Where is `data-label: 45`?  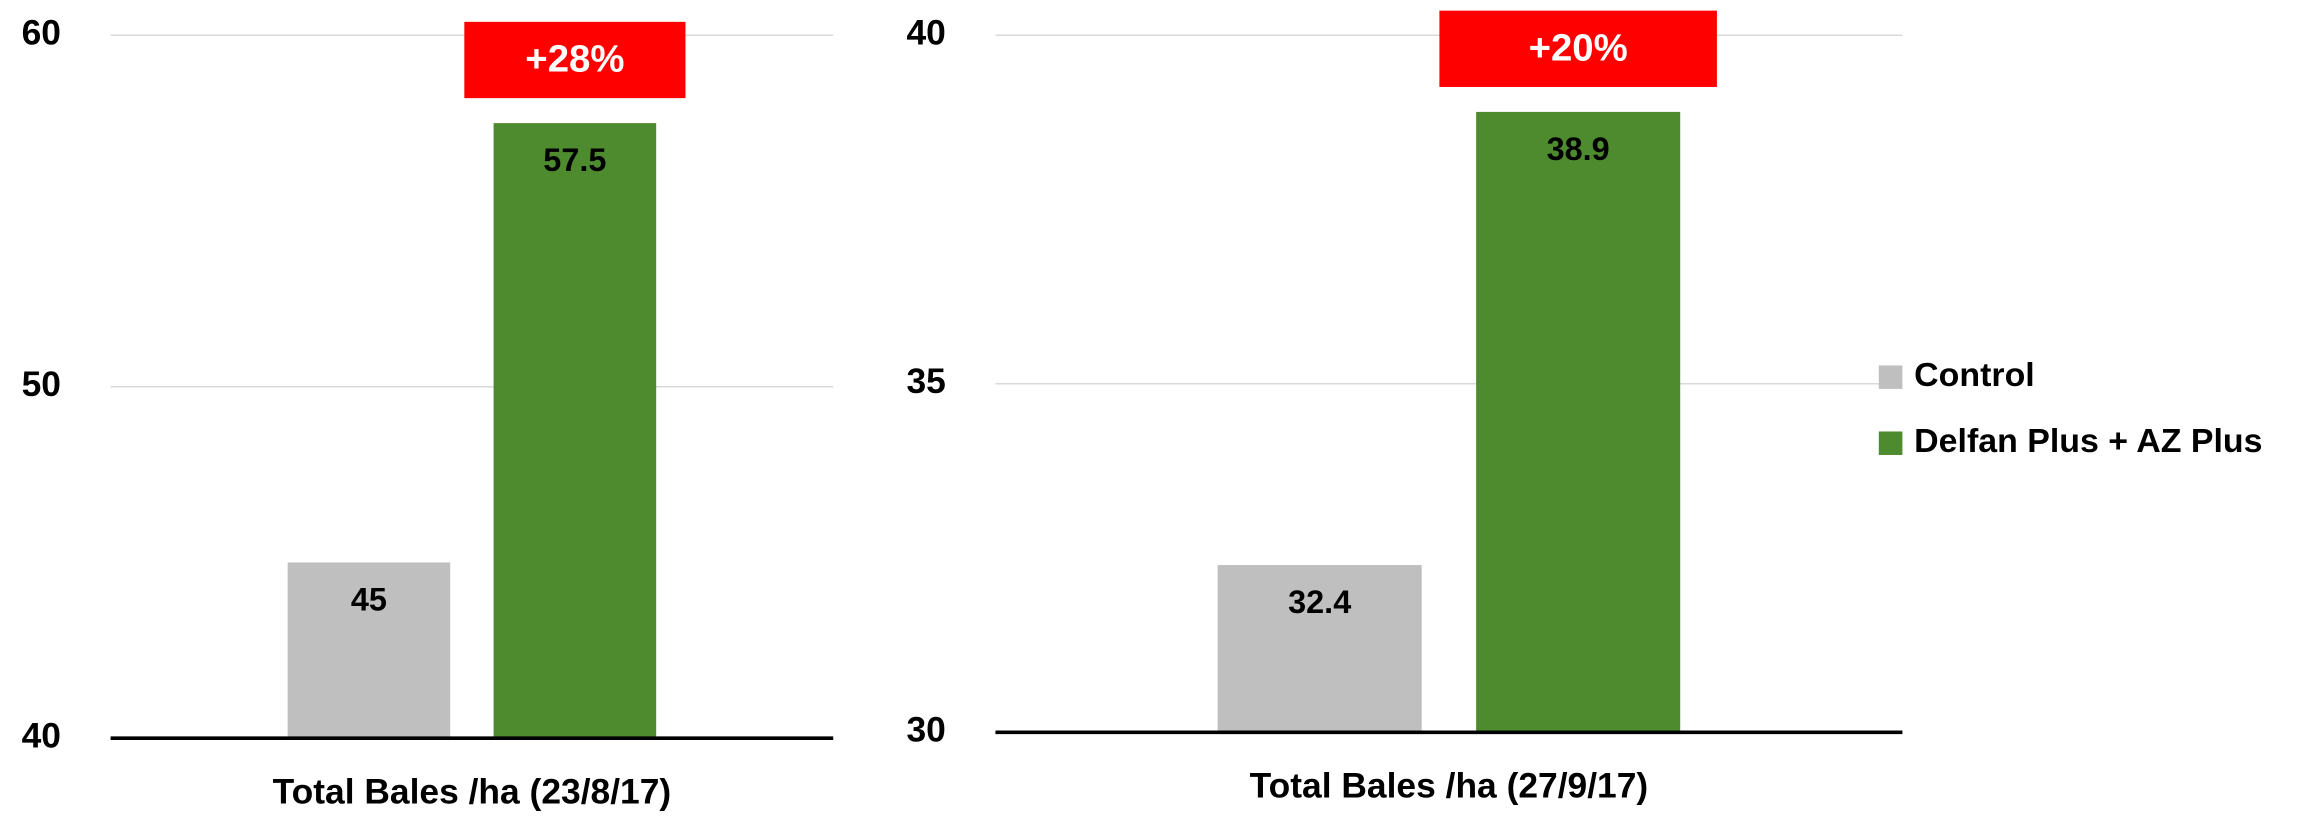 data-label: 45 is located at coordinates (369, 600).